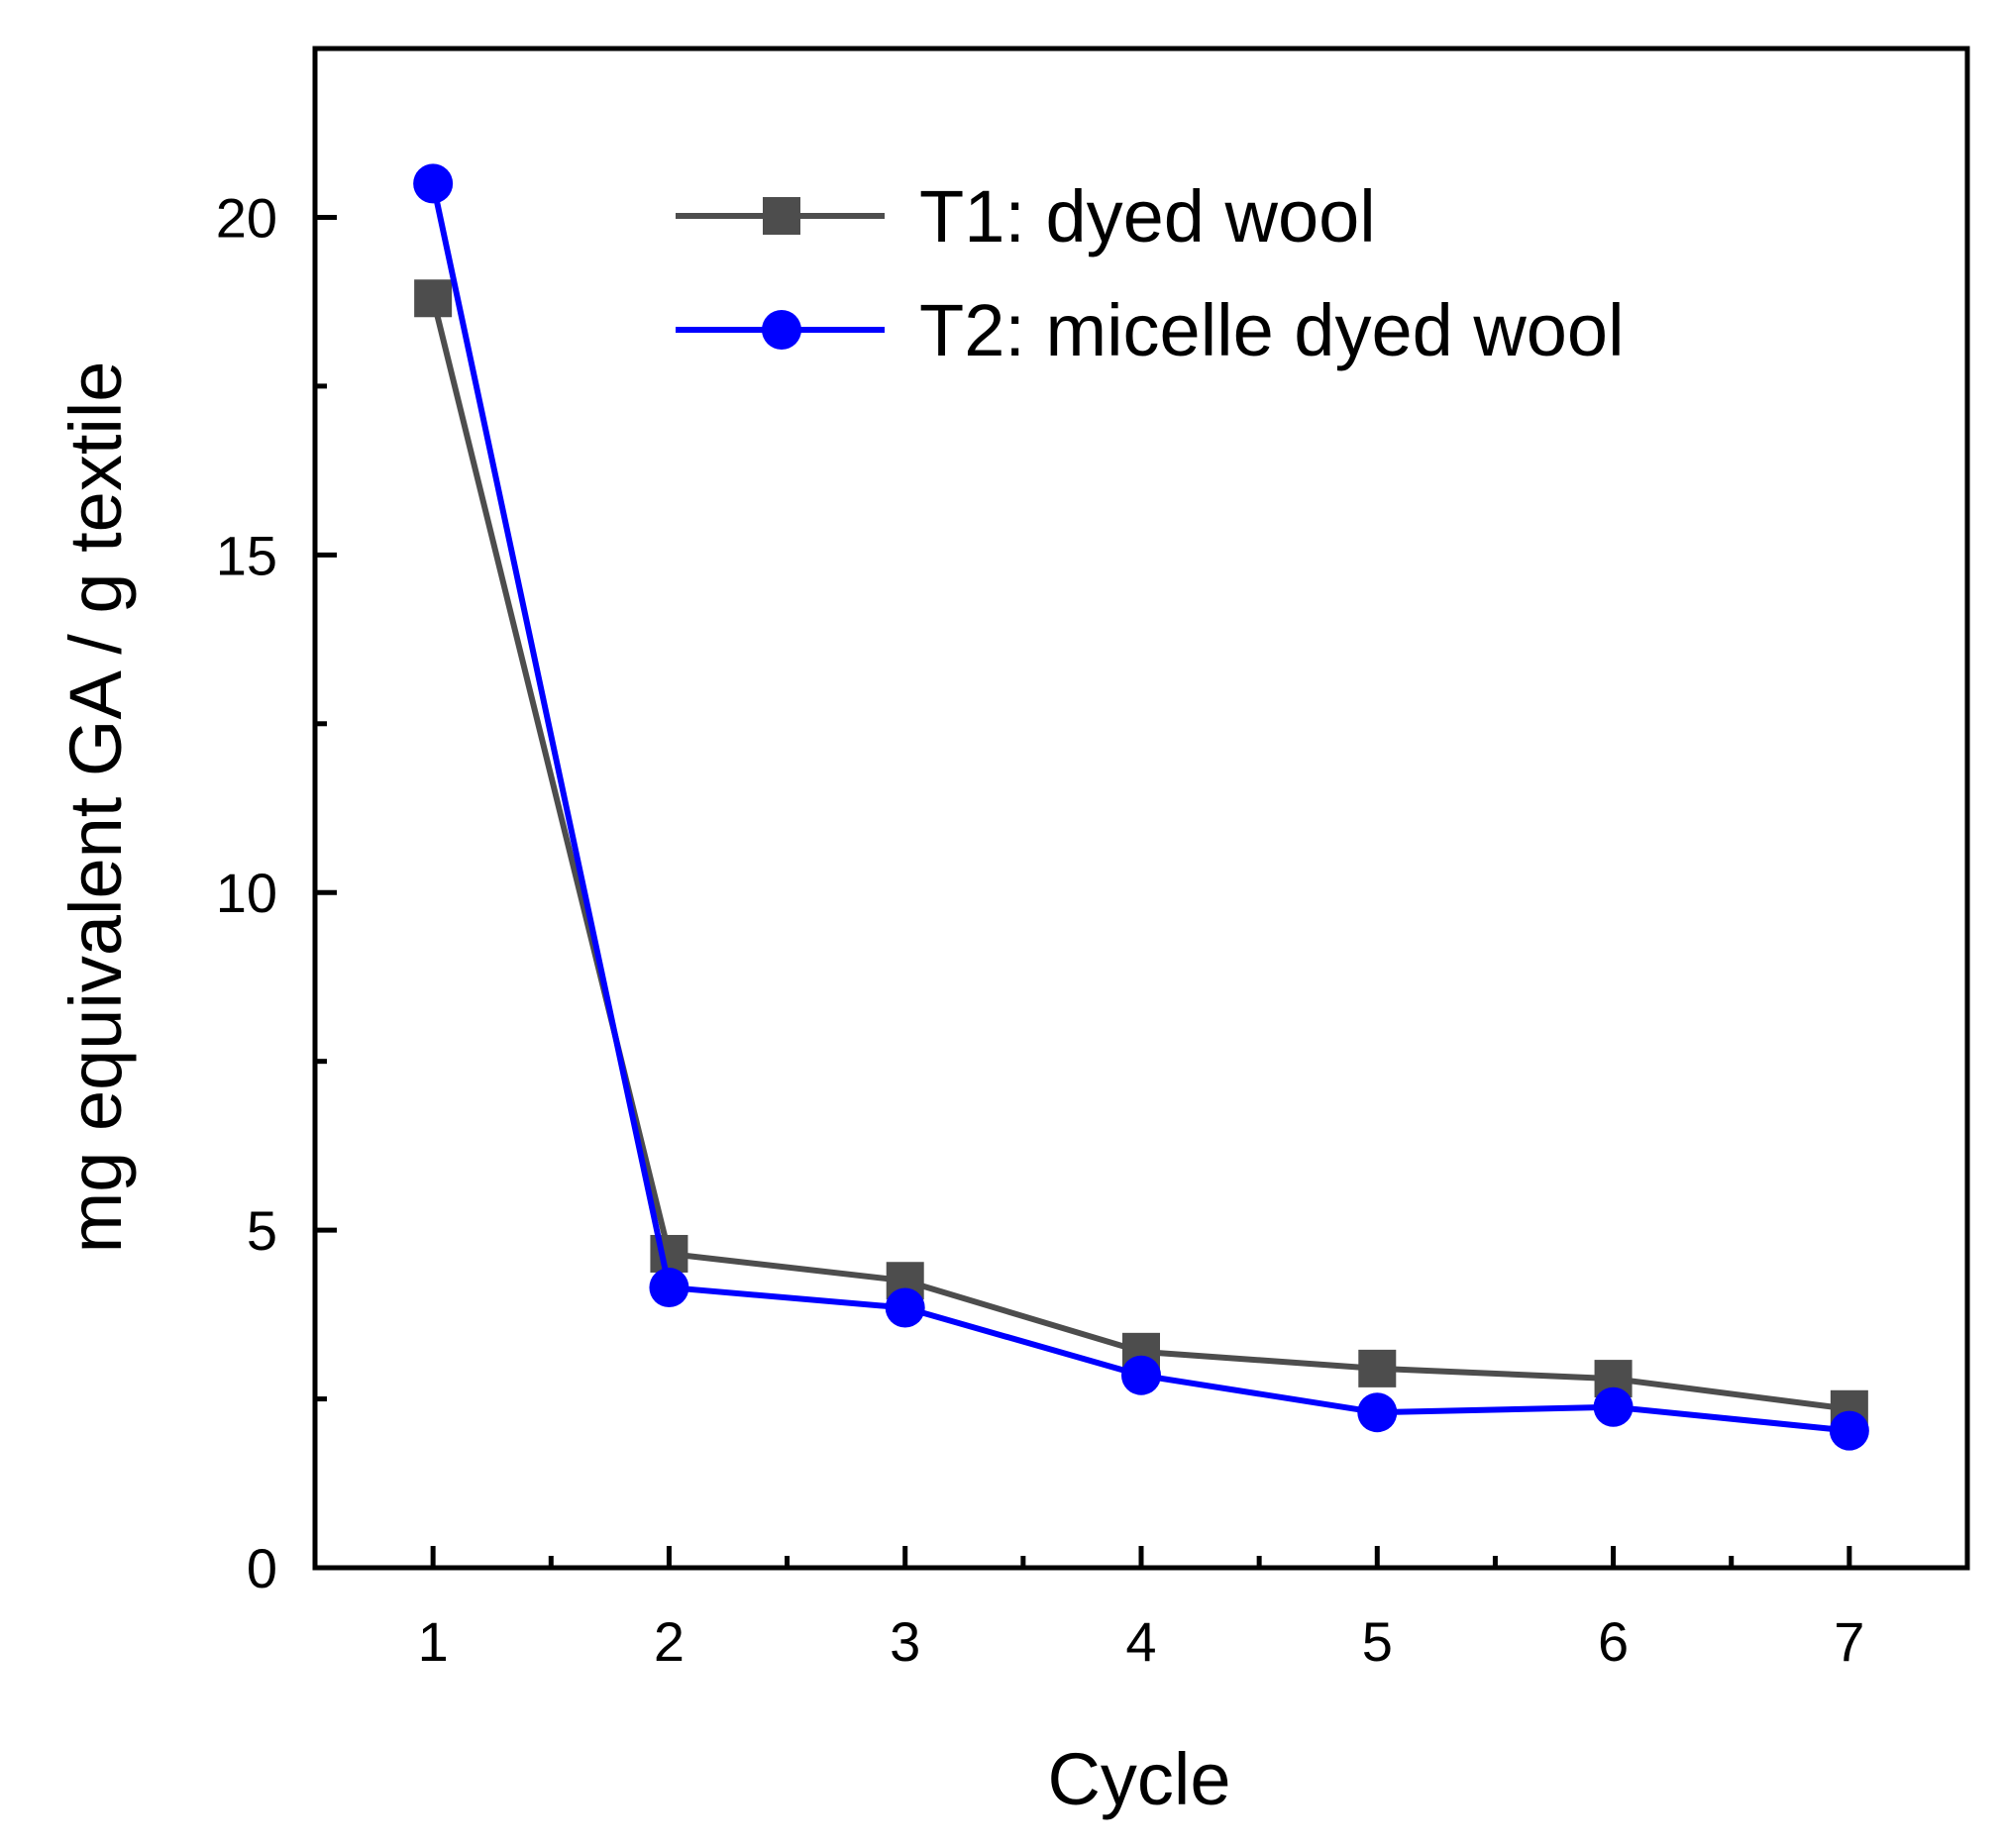 This screenshot has height=1848, width=2004. What do you see at coordinates (1147, 216) in the screenshot?
I see `legend-label-1: T1: dyed wool` at bounding box center [1147, 216].